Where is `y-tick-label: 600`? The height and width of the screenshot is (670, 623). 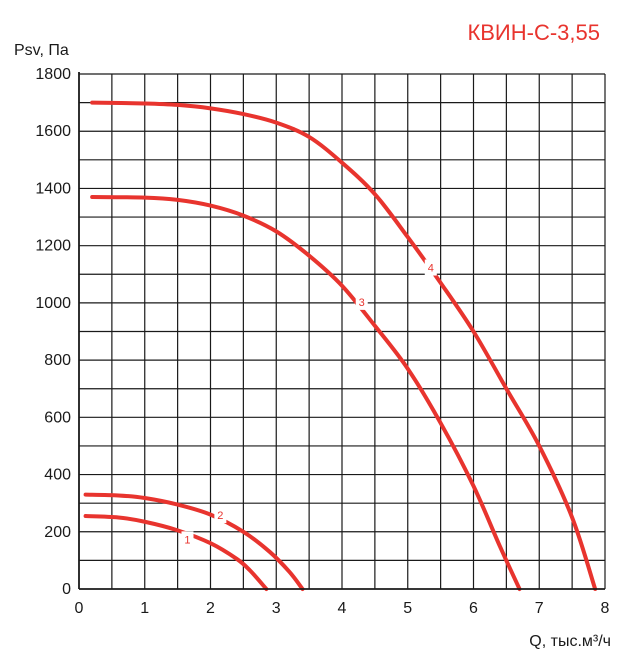
y-tick-label: 600 is located at coordinates (57, 417).